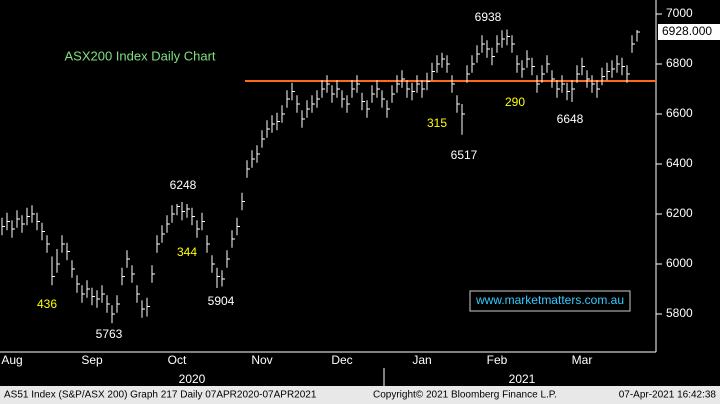 This screenshot has width=720, height=404. I want to click on annotation: 6648, so click(570, 119).